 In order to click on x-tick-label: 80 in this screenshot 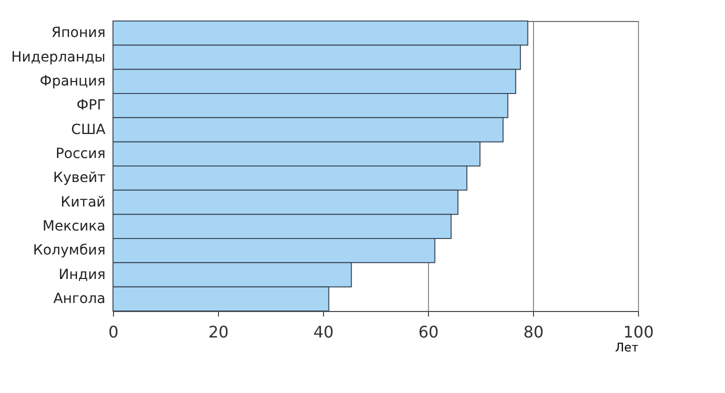, I will do `click(533, 332)`.